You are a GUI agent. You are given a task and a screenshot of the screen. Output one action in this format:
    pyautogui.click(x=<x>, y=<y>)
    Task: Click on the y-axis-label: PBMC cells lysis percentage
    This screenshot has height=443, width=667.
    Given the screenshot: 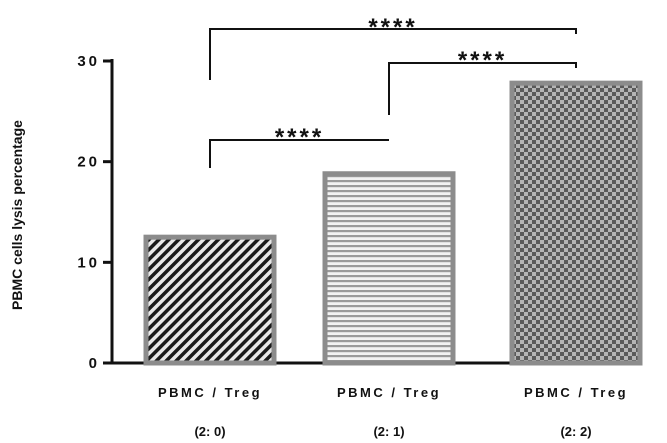 What is the action you would take?
    pyautogui.click(x=17, y=215)
    